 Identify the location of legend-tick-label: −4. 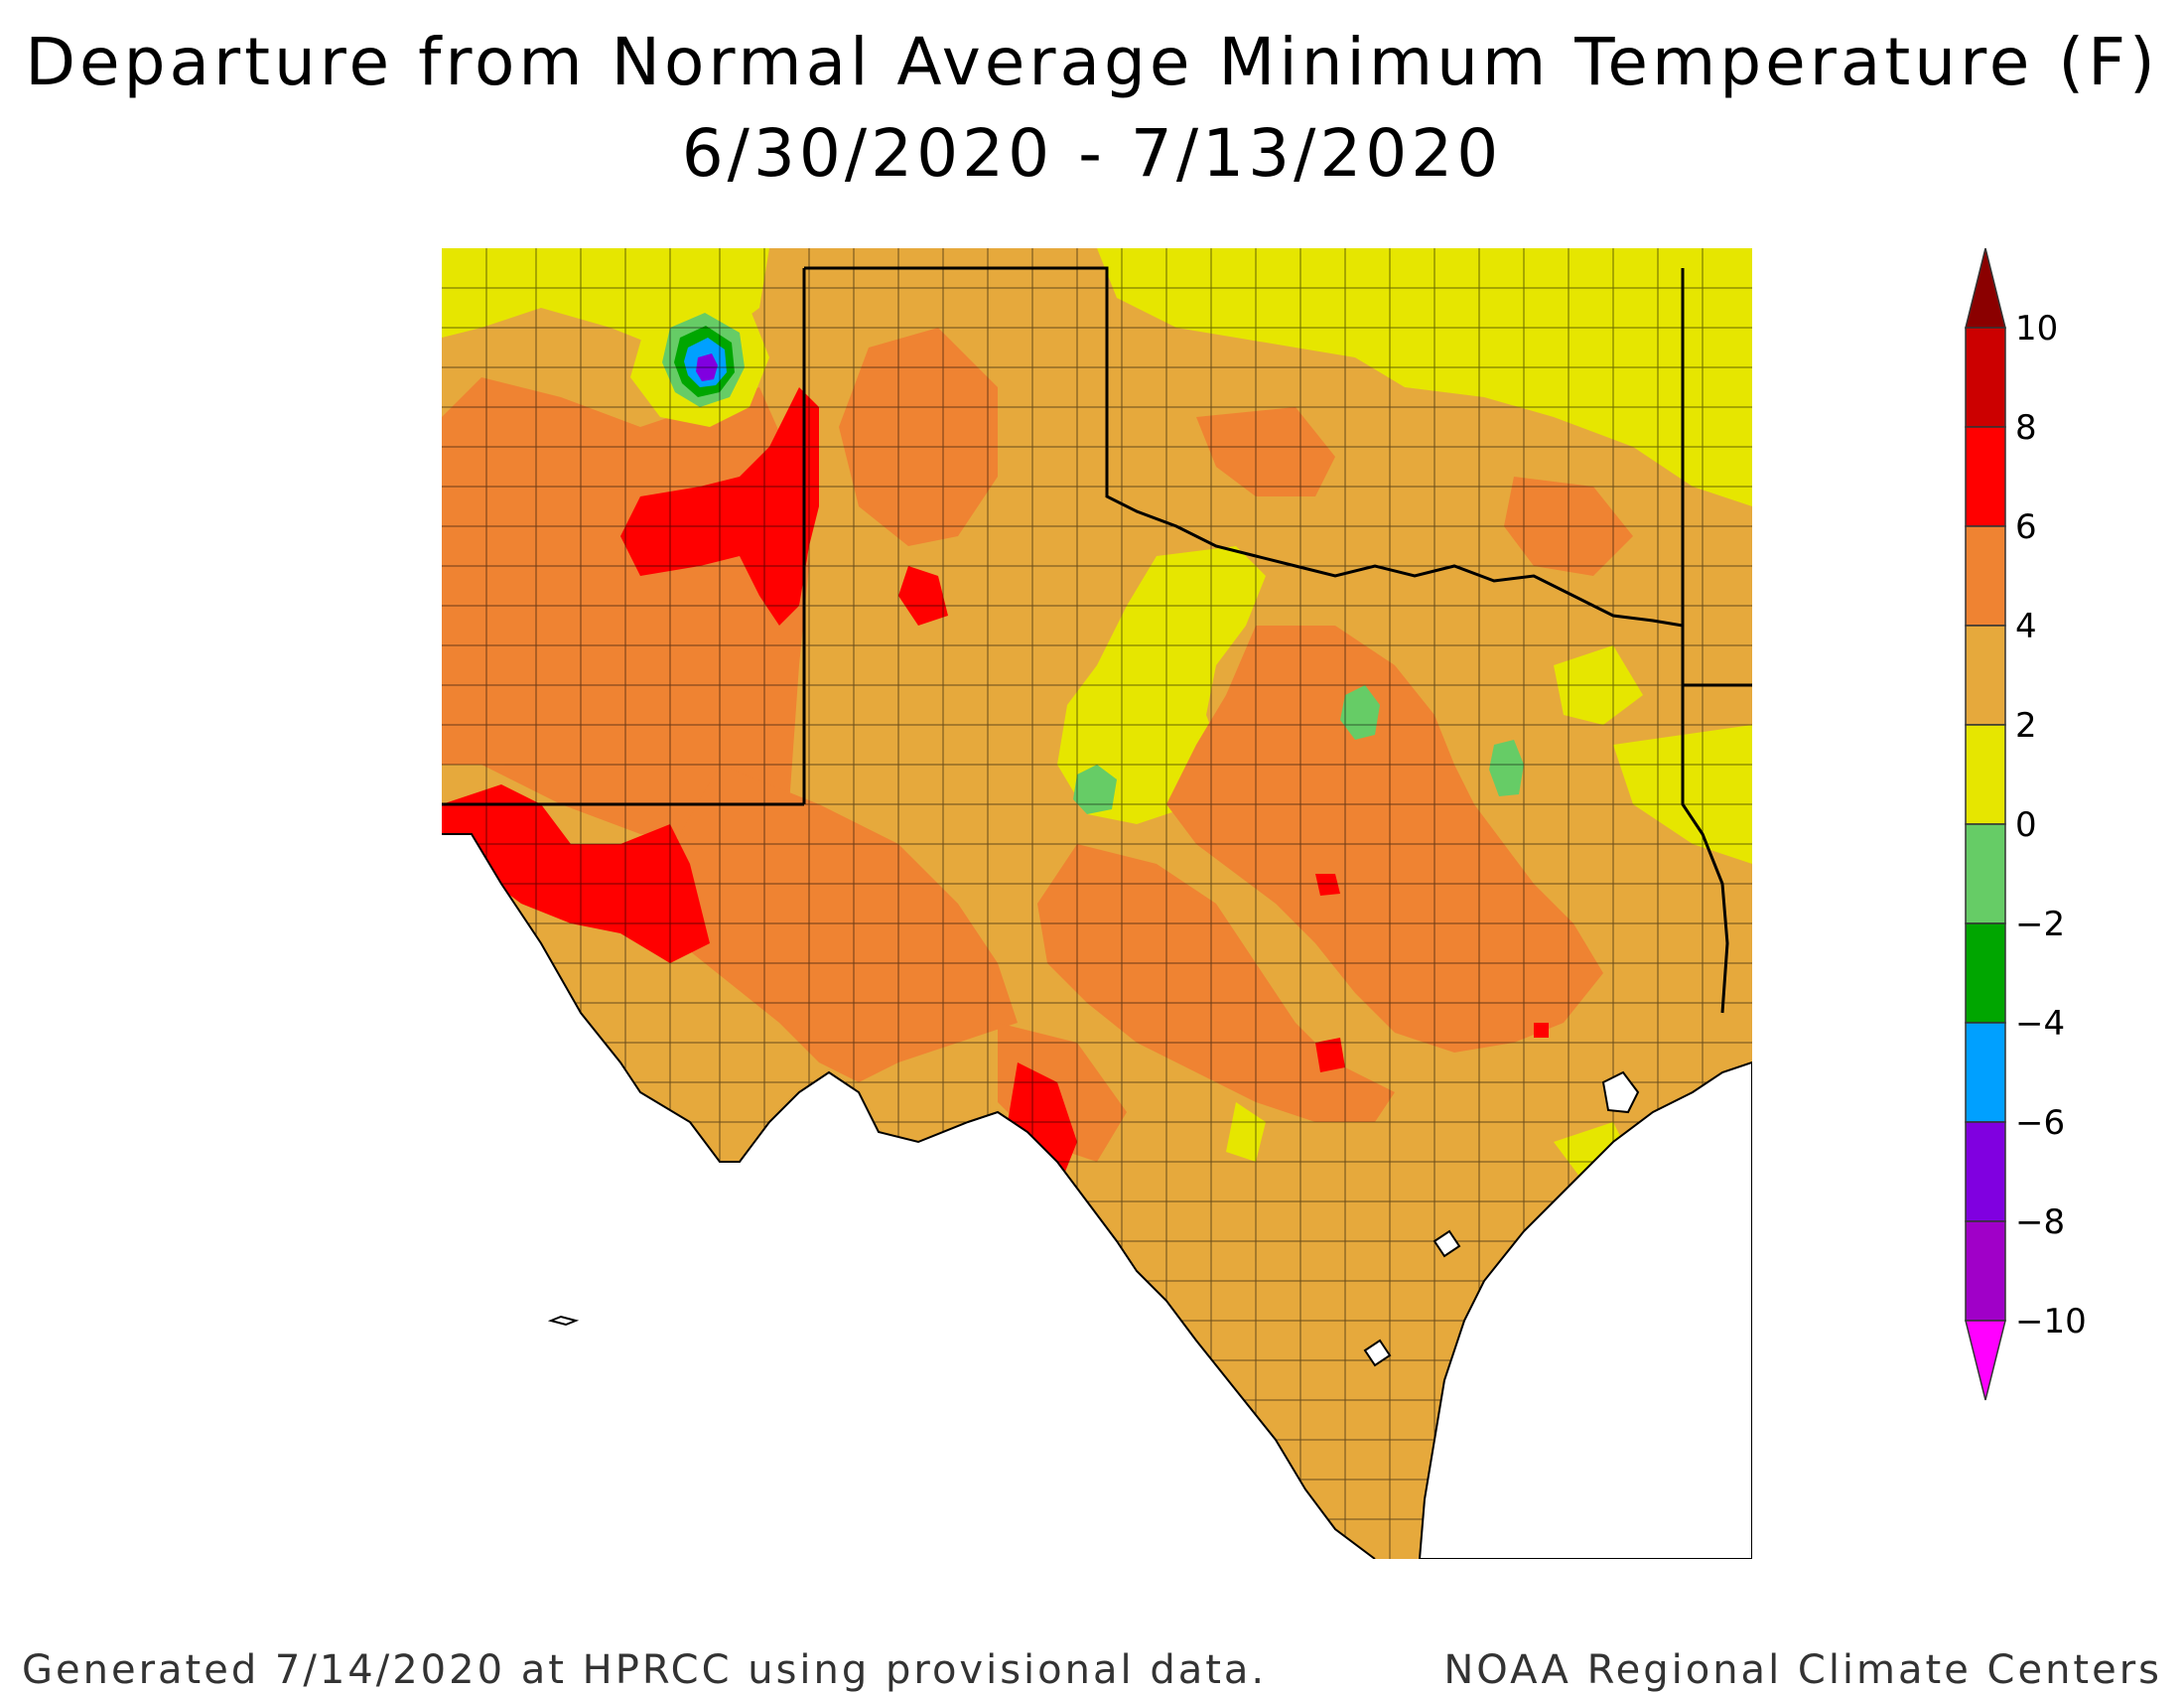
(2040, 1024).